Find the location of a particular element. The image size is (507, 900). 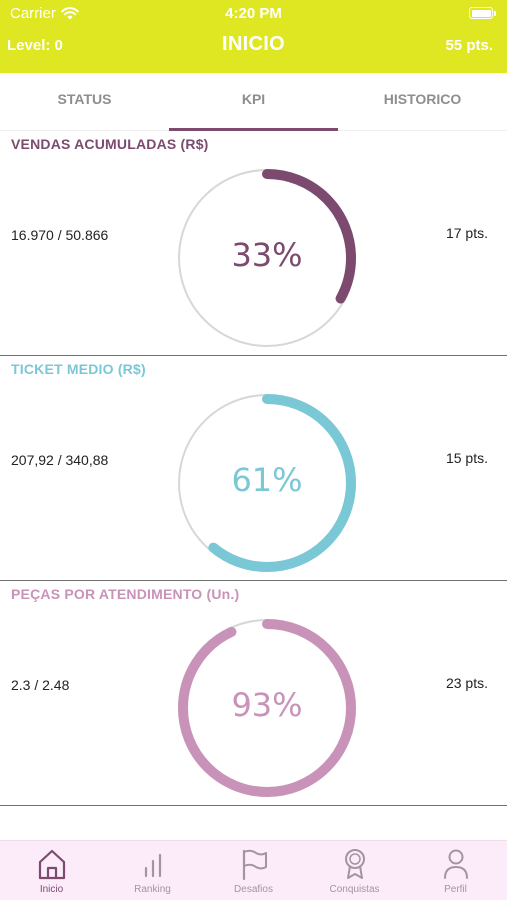

active-tab-indicator is located at coordinates (253, 129).